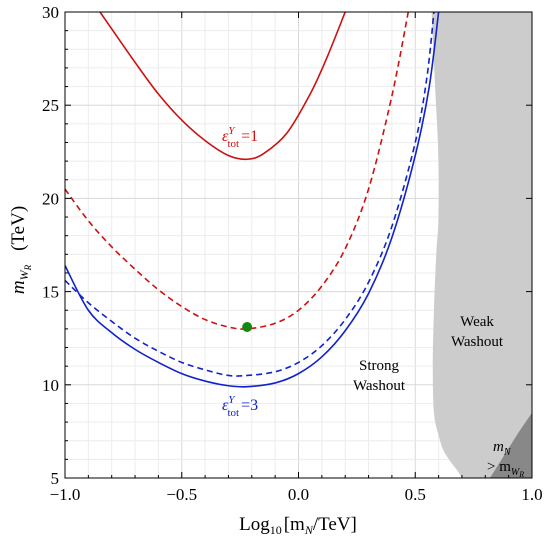 The height and width of the screenshot is (545, 545). Describe the element at coordinates (502, 448) in the screenshot. I see `mn-label-line1: mN` at that location.